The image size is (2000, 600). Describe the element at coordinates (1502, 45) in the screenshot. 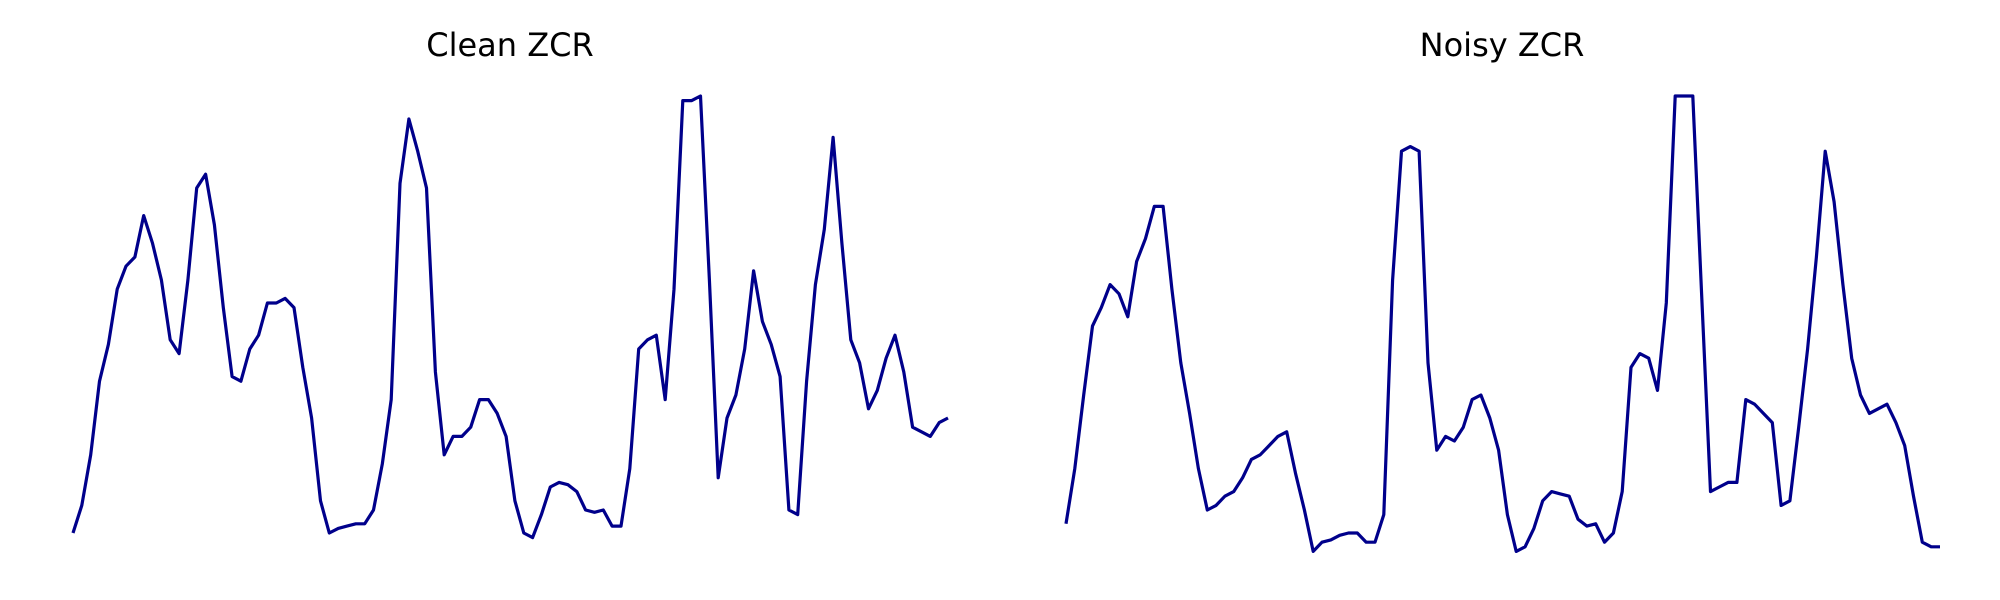

I see `noisy-zcr-title: Noisy ZCR` at that location.